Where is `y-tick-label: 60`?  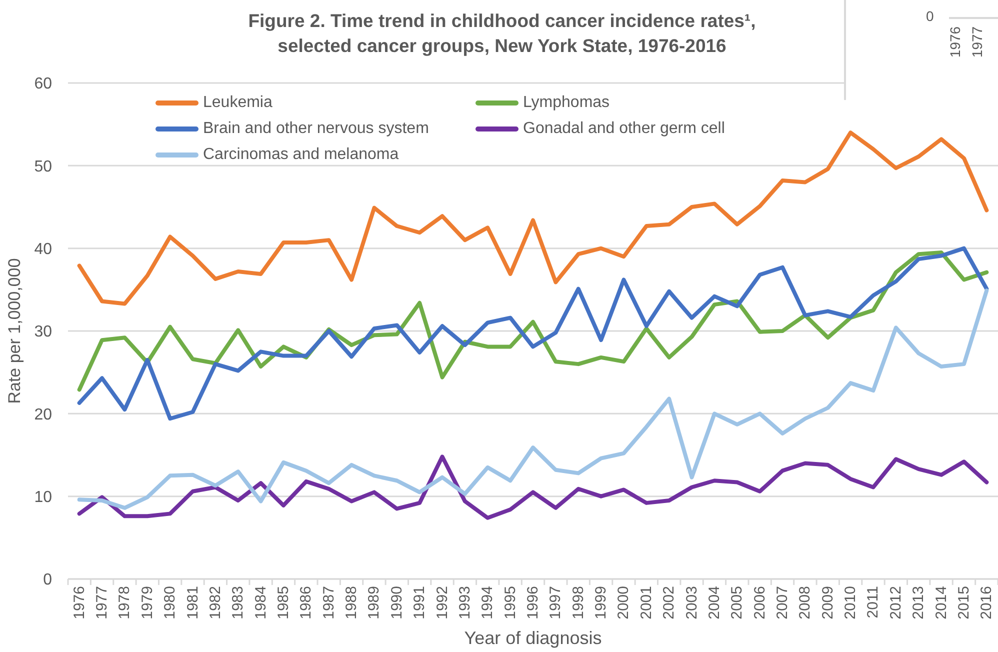 y-tick-label: 60 is located at coordinates (43, 84).